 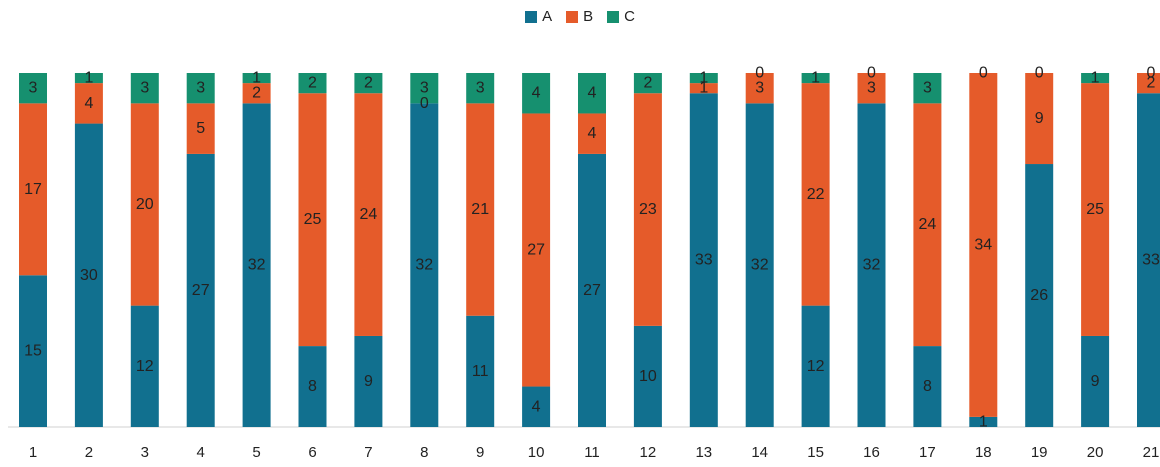 I want to click on data-label-b-4: 5, so click(x=200, y=128).